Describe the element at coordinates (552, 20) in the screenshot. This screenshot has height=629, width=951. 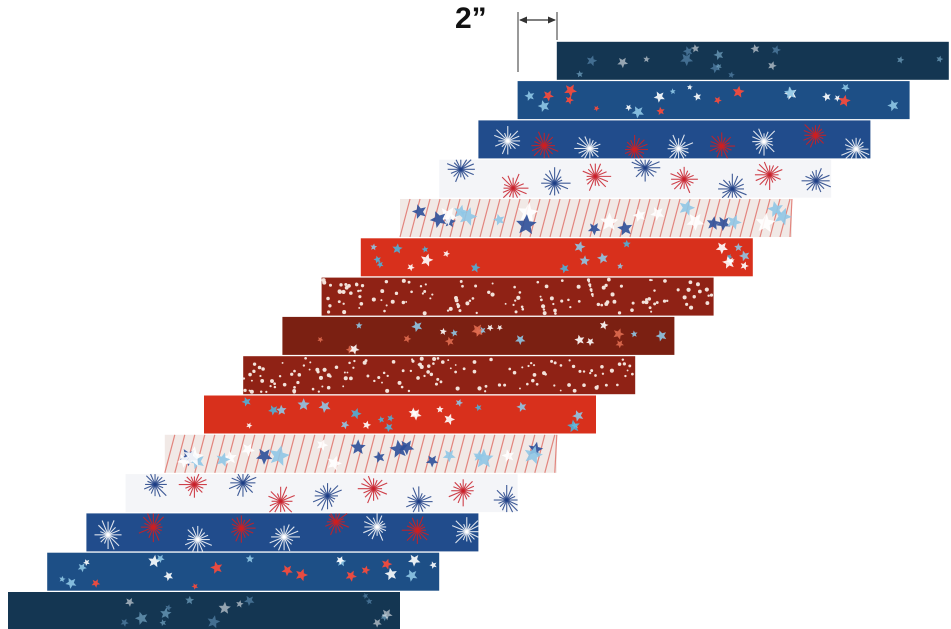
I see `arrow-head-right` at that location.